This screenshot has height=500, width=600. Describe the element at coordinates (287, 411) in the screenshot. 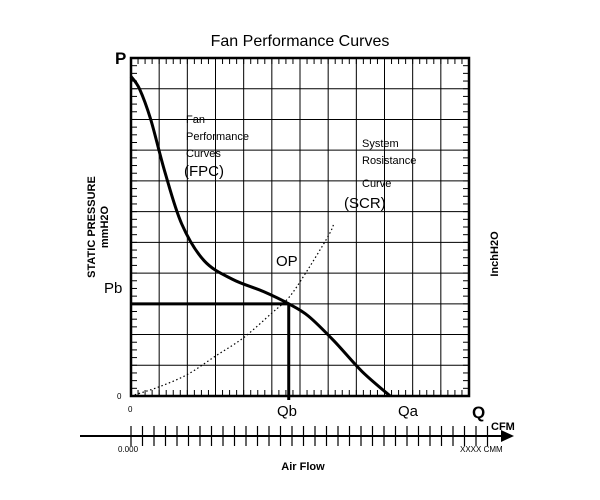

I see `qb-label: Qb` at that location.